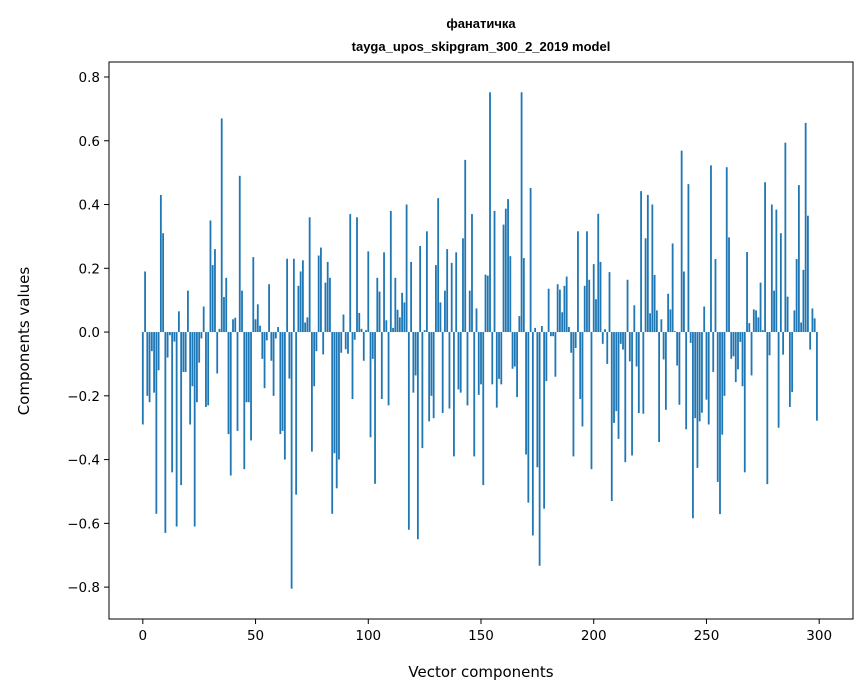 The image size is (867, 696). Describe the element at coordinates (481, 636) in the screenshot. I see `x-tick-label: 150` at that location.